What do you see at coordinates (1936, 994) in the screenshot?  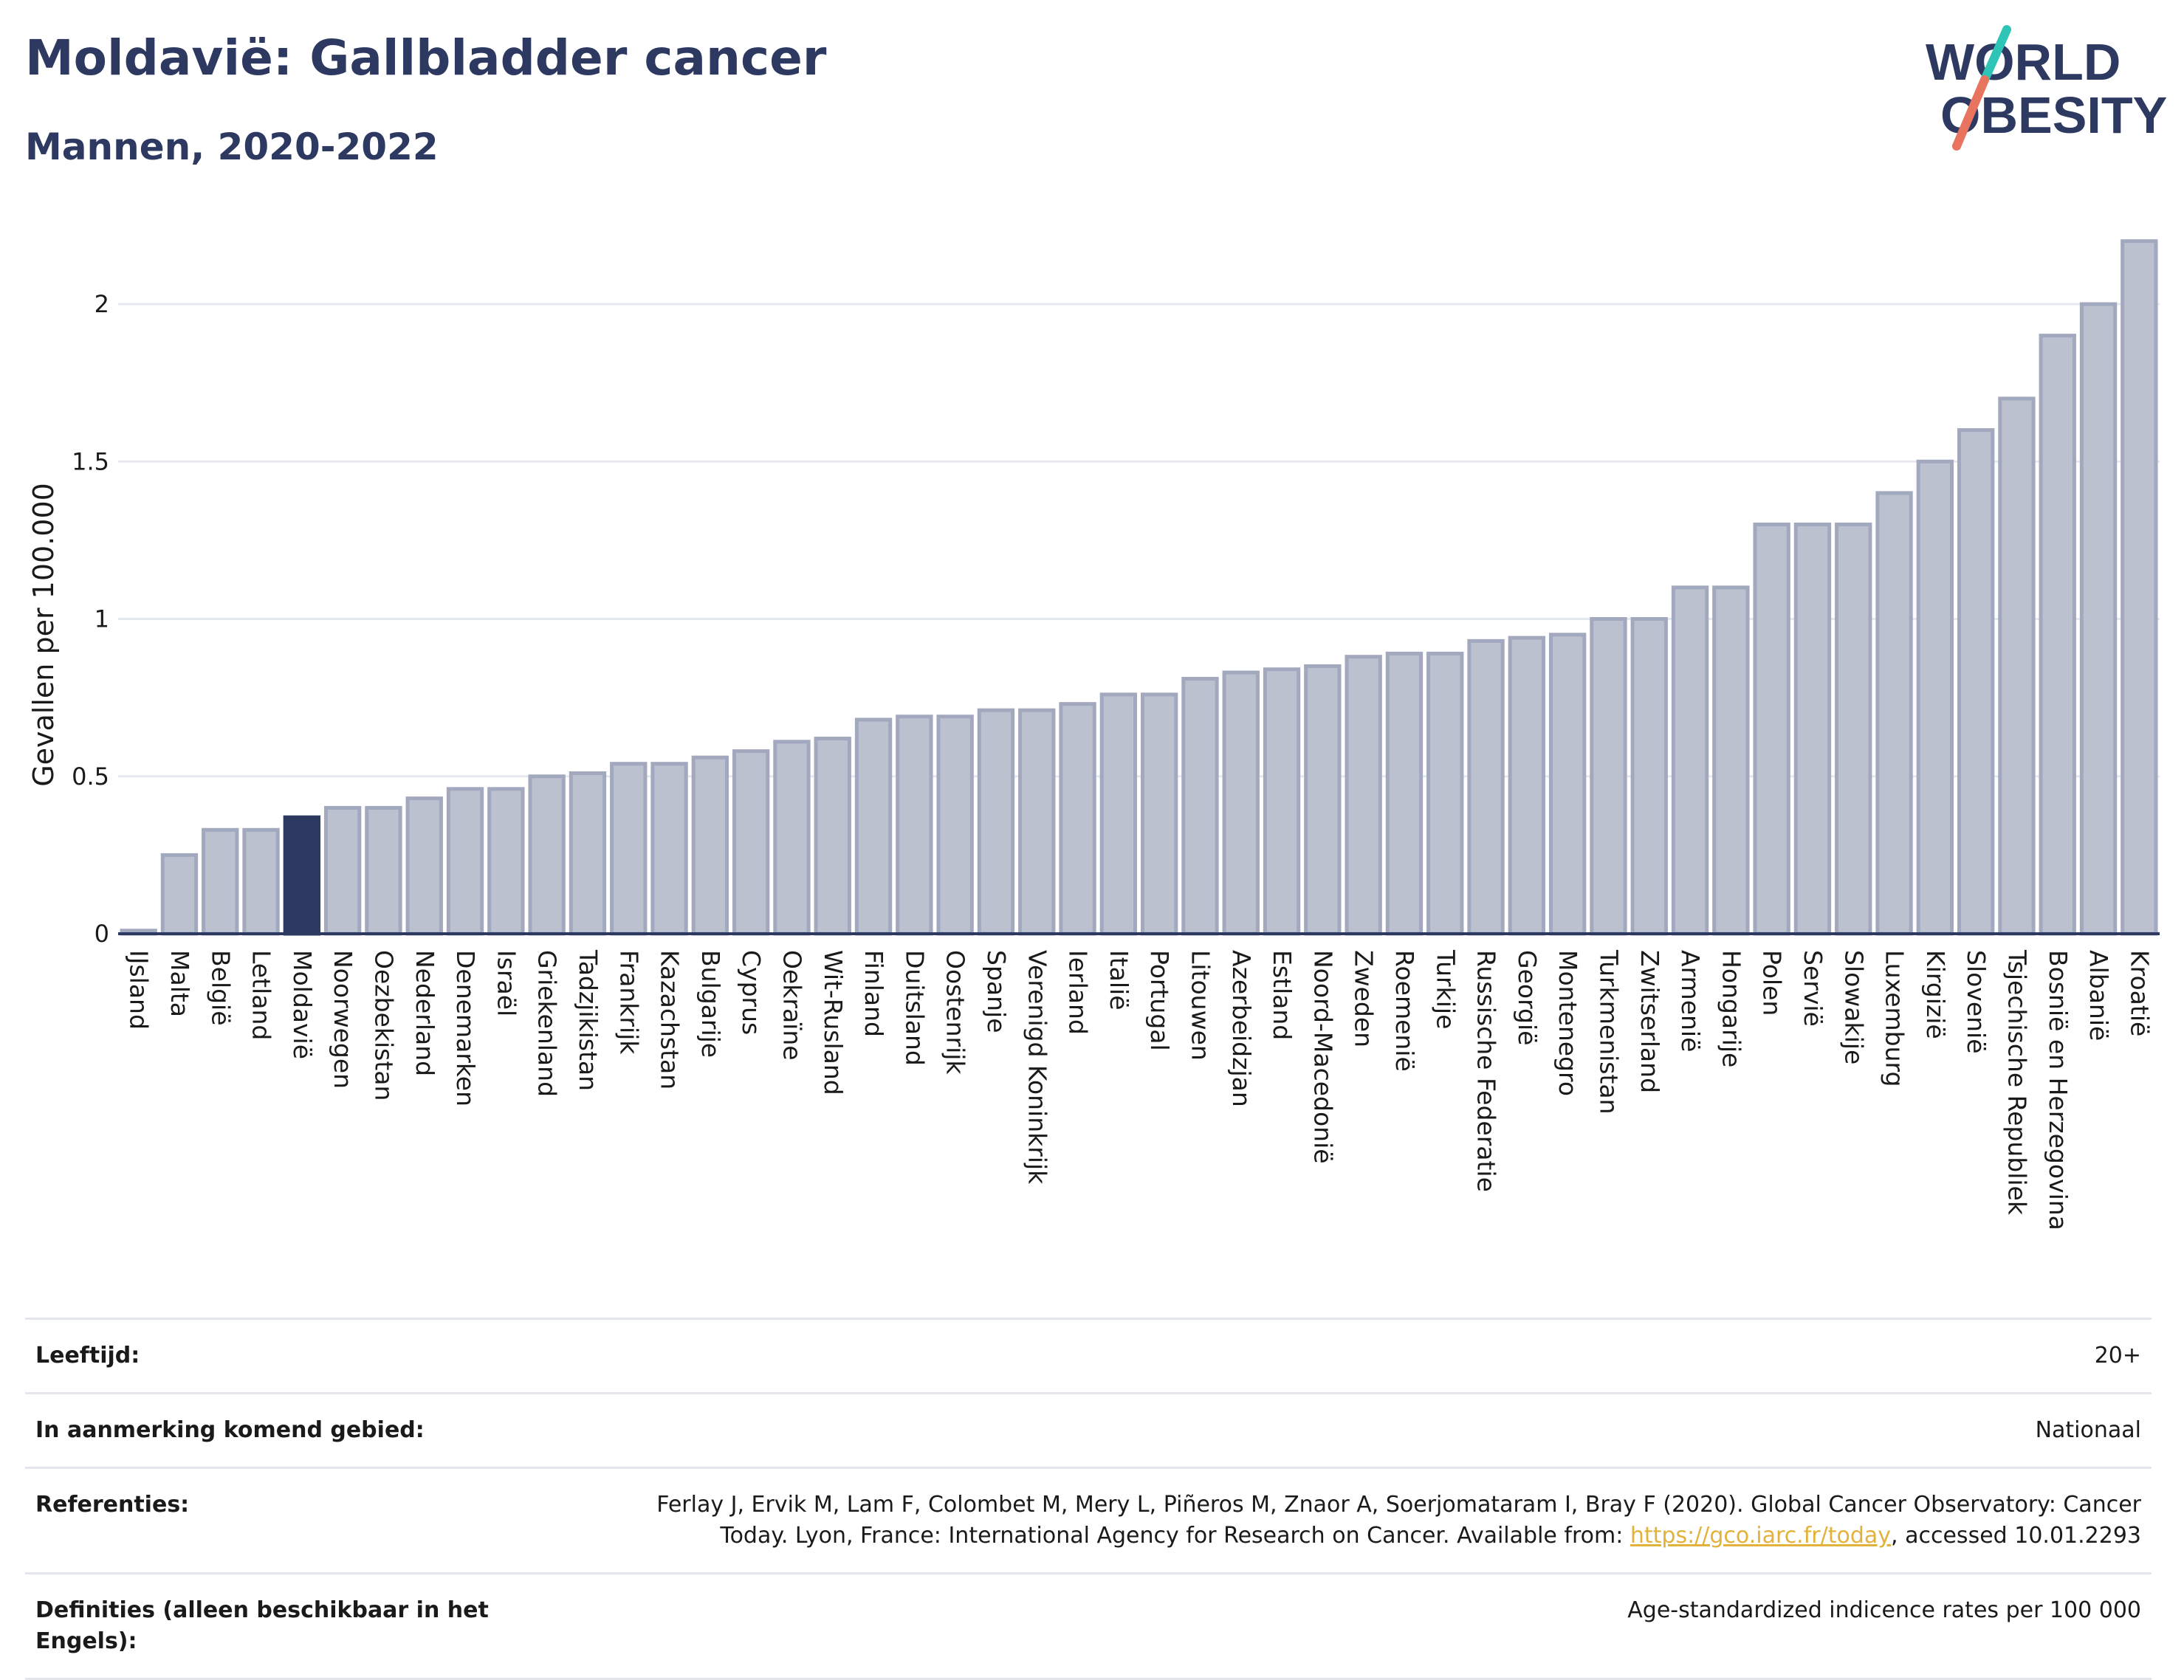 I see `x-tick-label: Kirgizië` at bounding box center [1936, 994].